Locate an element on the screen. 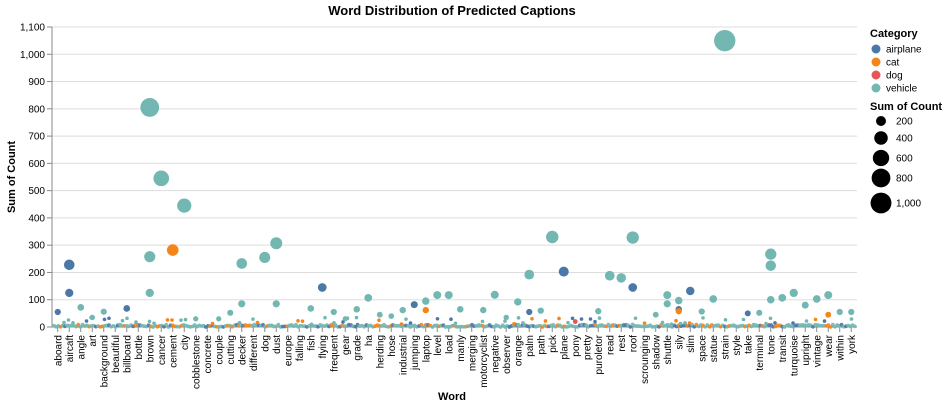 The width and height of the screenshot is (949, 413). y-tick-label: 700 is located at coordinates (36, 137).